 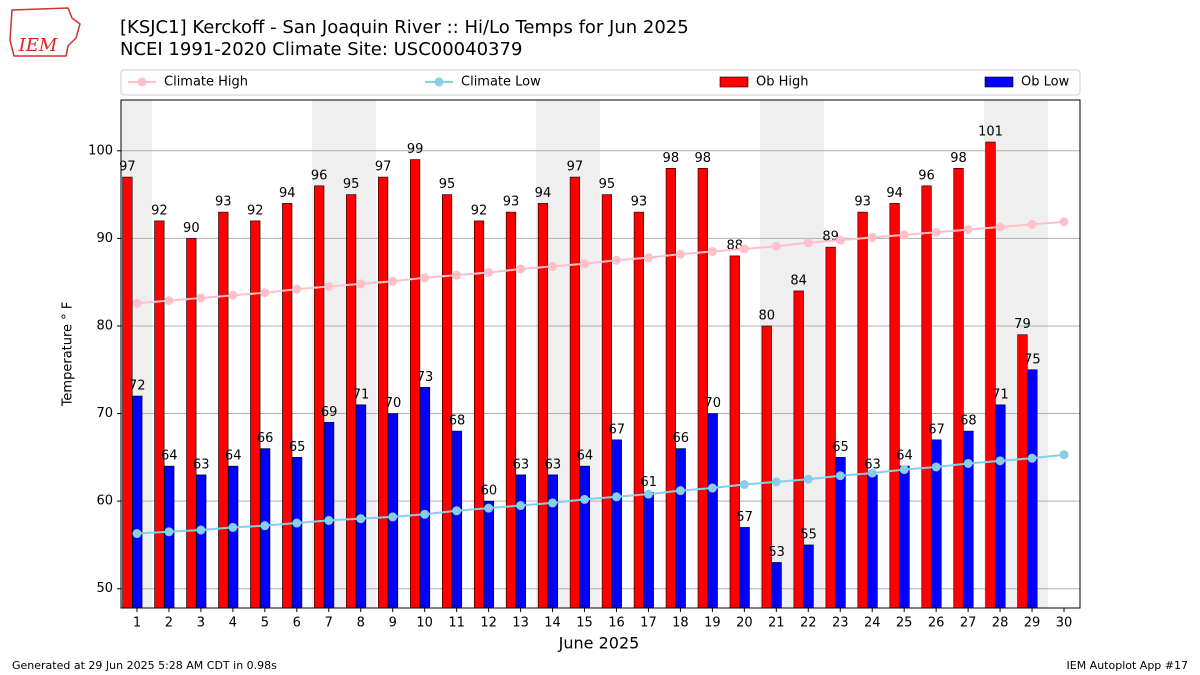 I want to click on x-tick-label: 18, so click(x=680, y=623).